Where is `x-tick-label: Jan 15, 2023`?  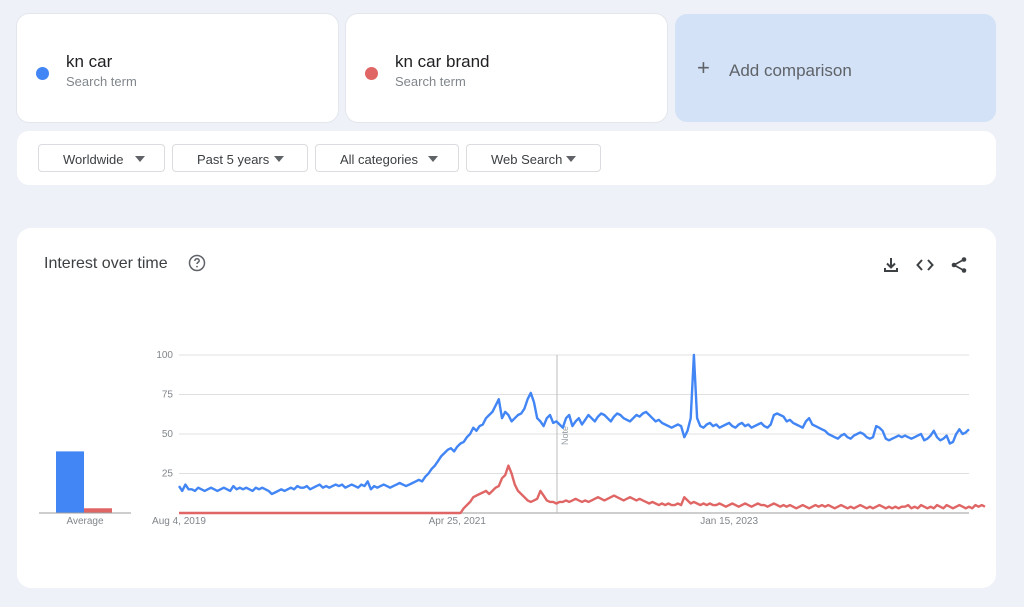 x-tick-label: Jan 15, 2023 is located at coordinates (729, 521).